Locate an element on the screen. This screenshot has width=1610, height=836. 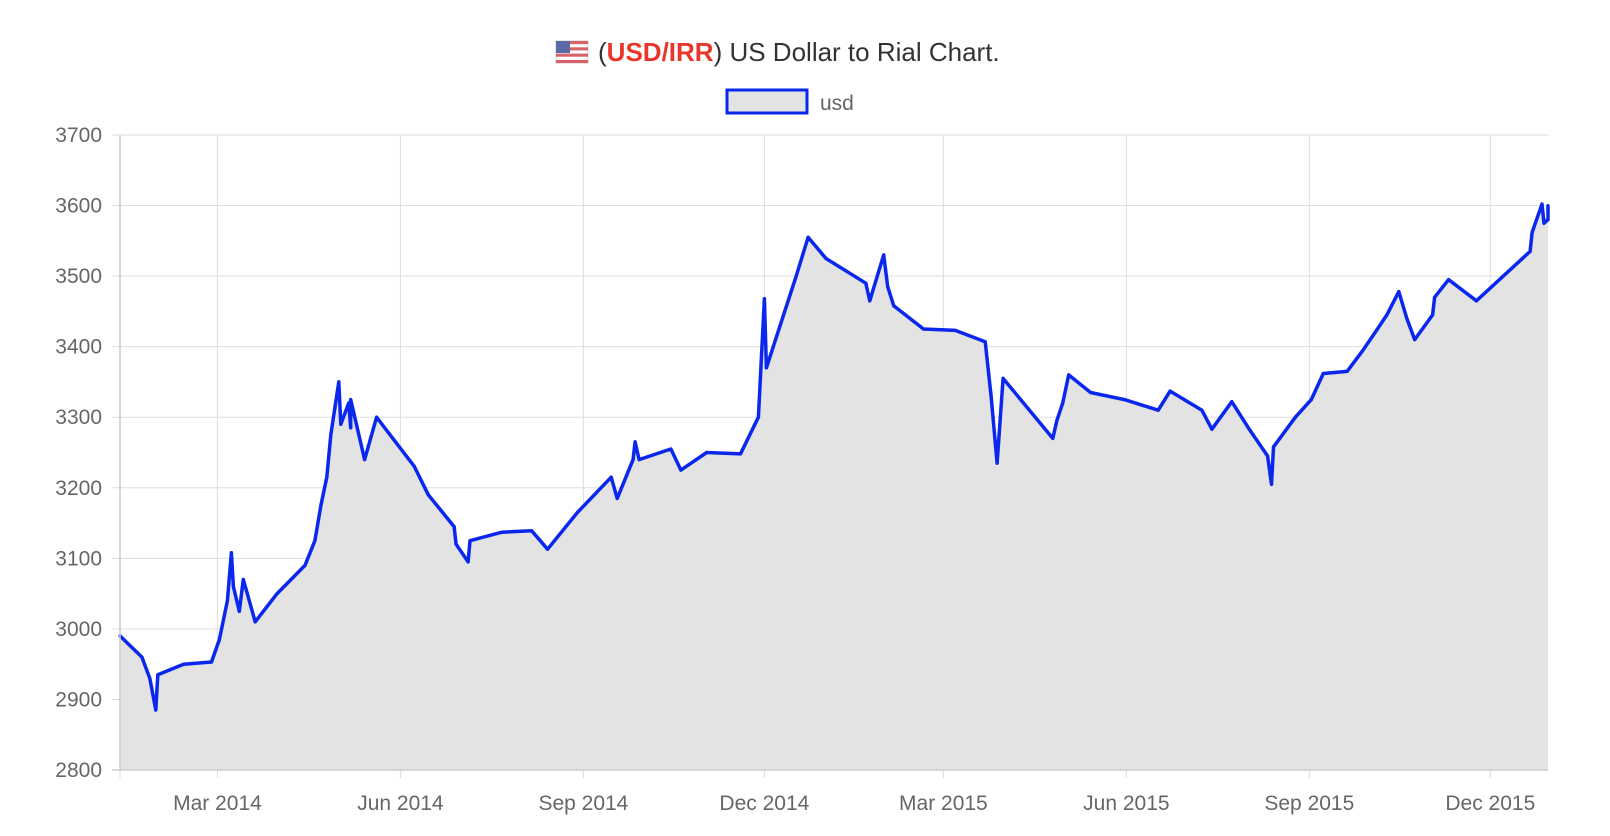
legend: usd is located at coordinates (789, 101).